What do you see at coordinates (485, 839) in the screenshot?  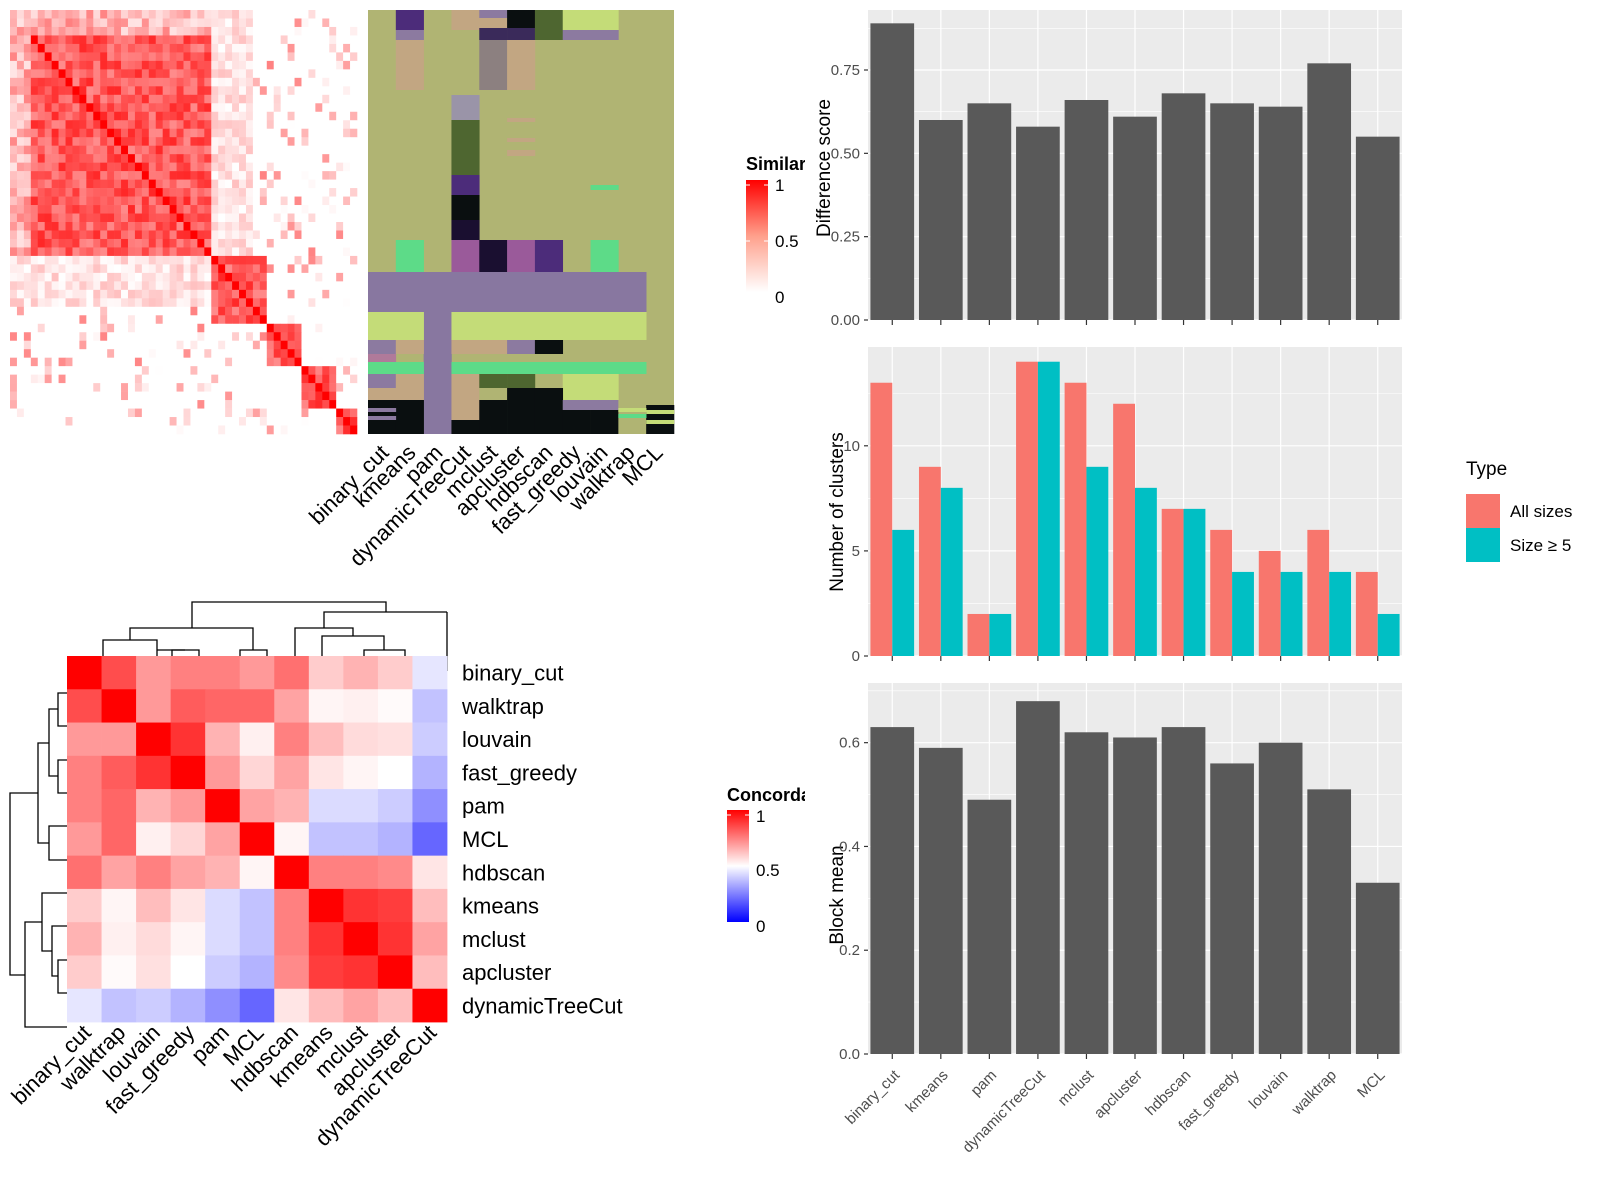 I see `concordance-row-label: MCL` at bounding box center [485, 839].